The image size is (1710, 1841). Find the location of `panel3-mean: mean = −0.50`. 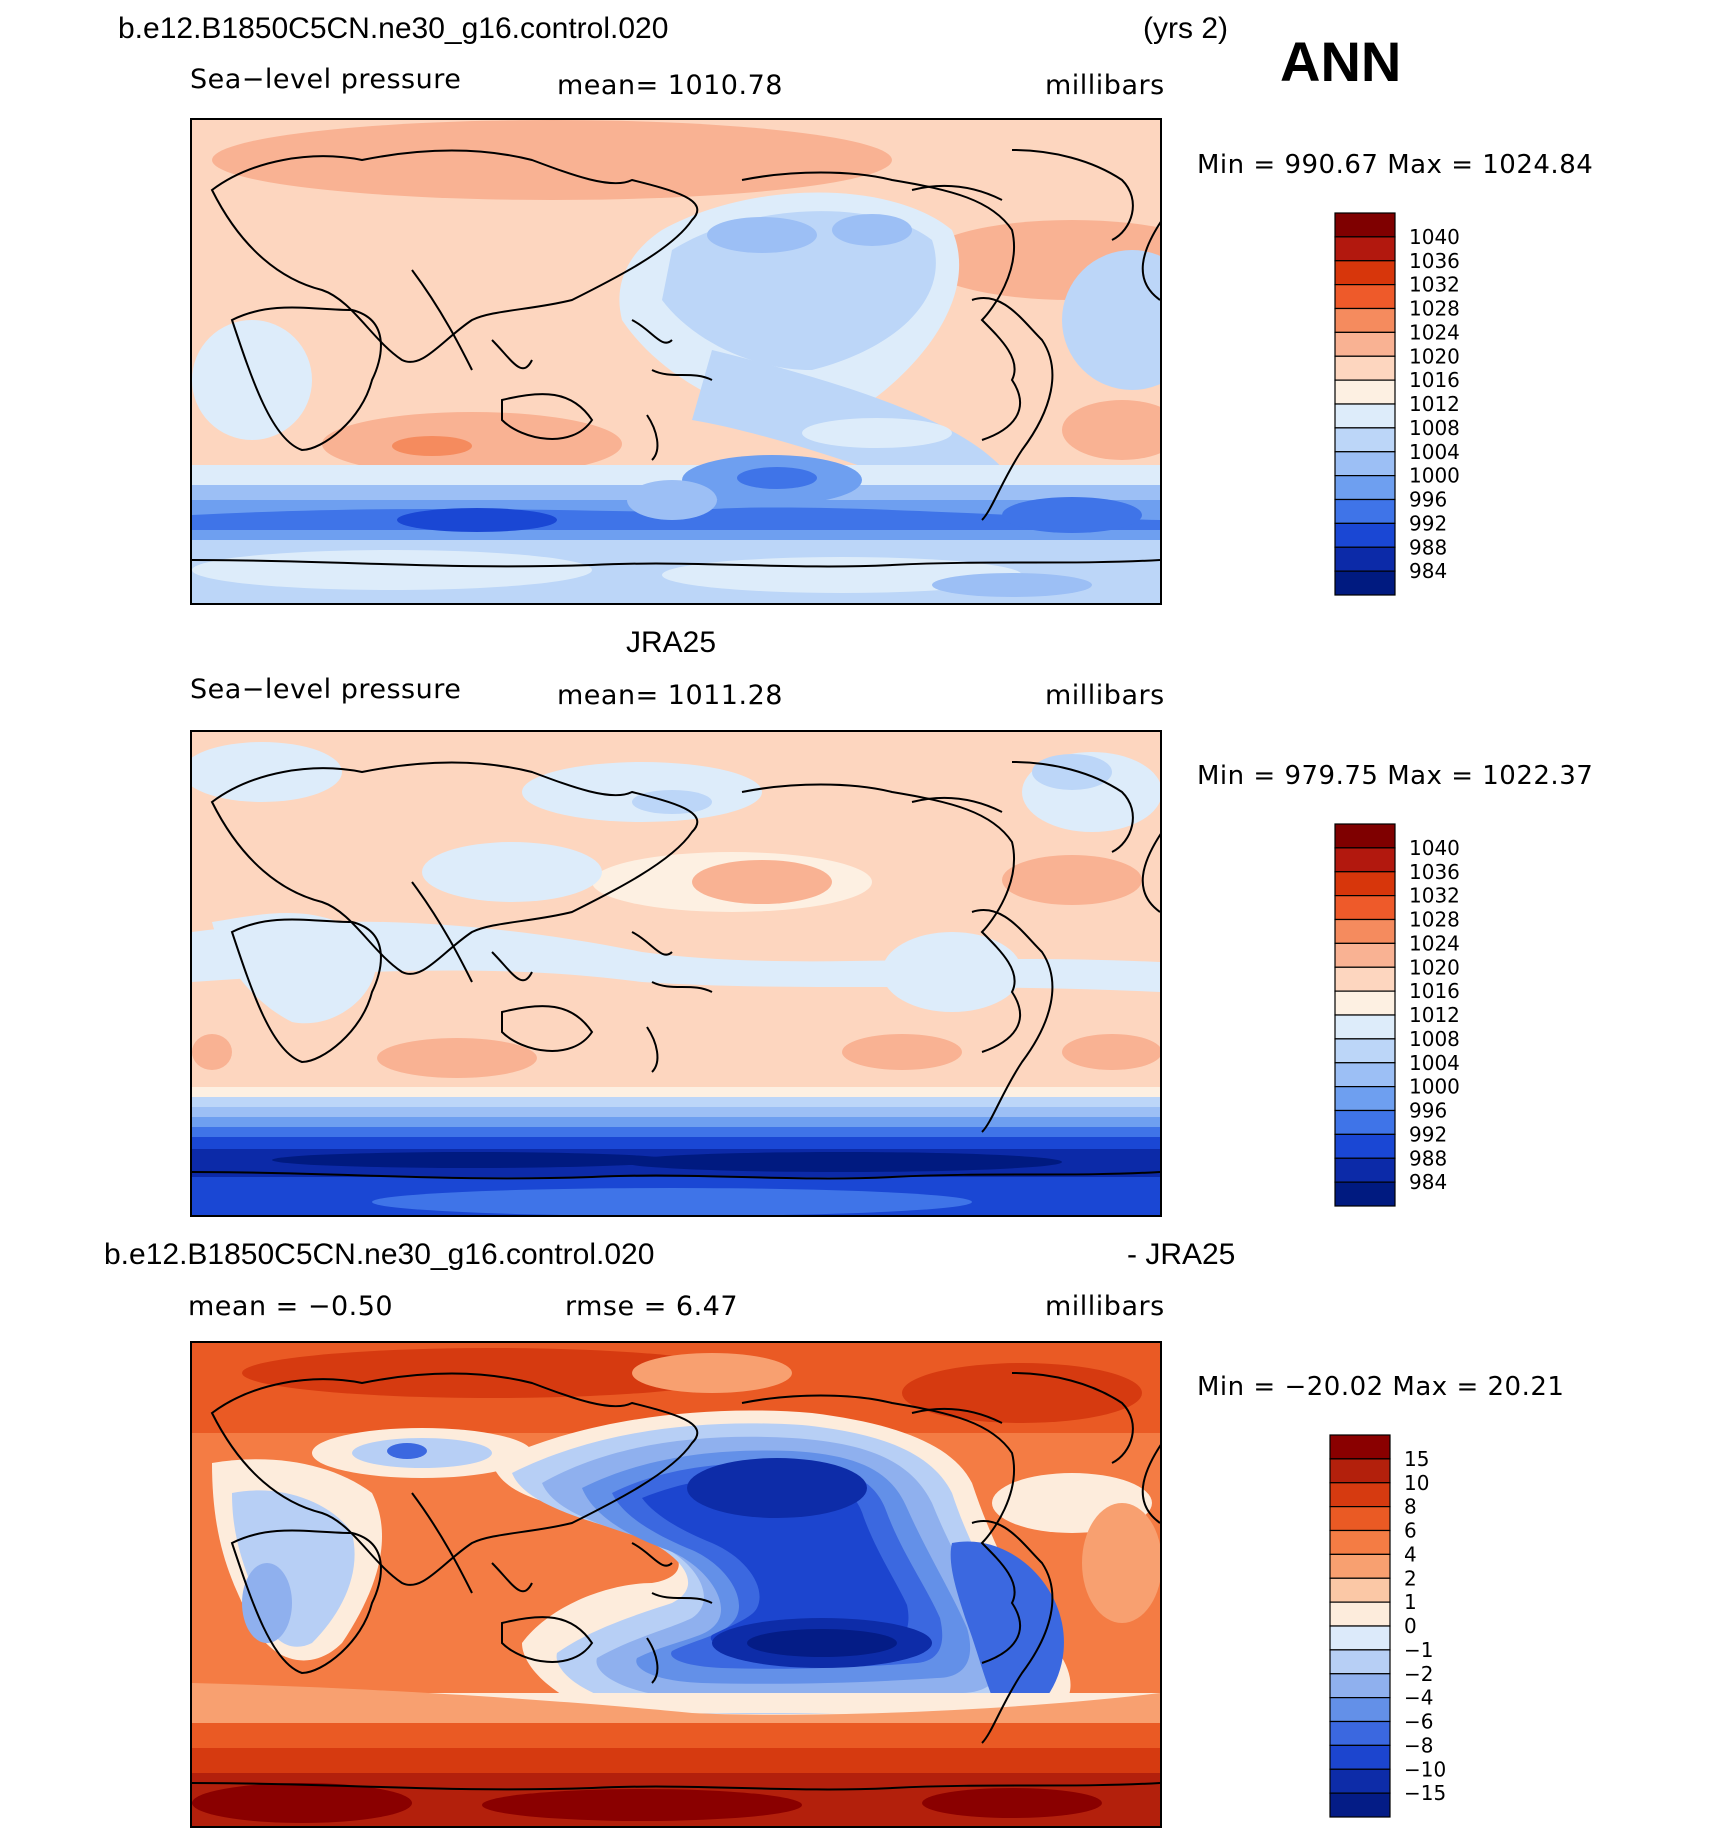

panel3-mean: mean = −0.50 is located at coordinates (291, 1306).